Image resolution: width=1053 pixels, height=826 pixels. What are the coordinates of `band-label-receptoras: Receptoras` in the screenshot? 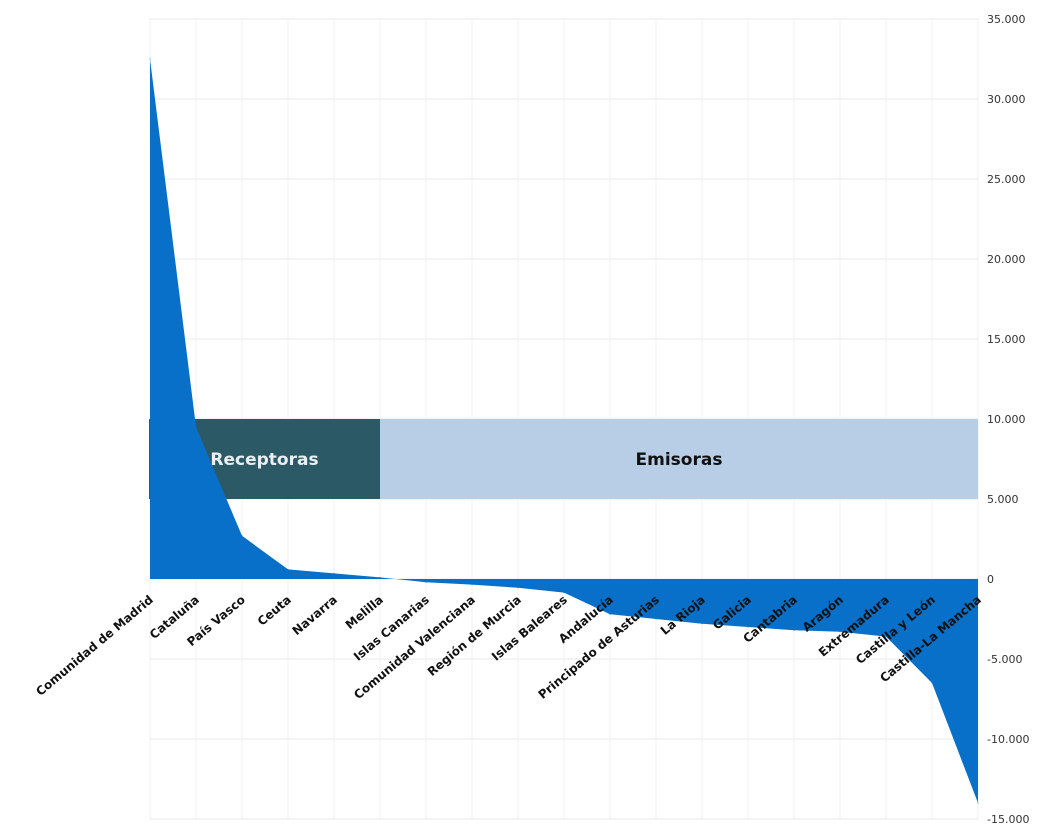 It's located at (264, 460).